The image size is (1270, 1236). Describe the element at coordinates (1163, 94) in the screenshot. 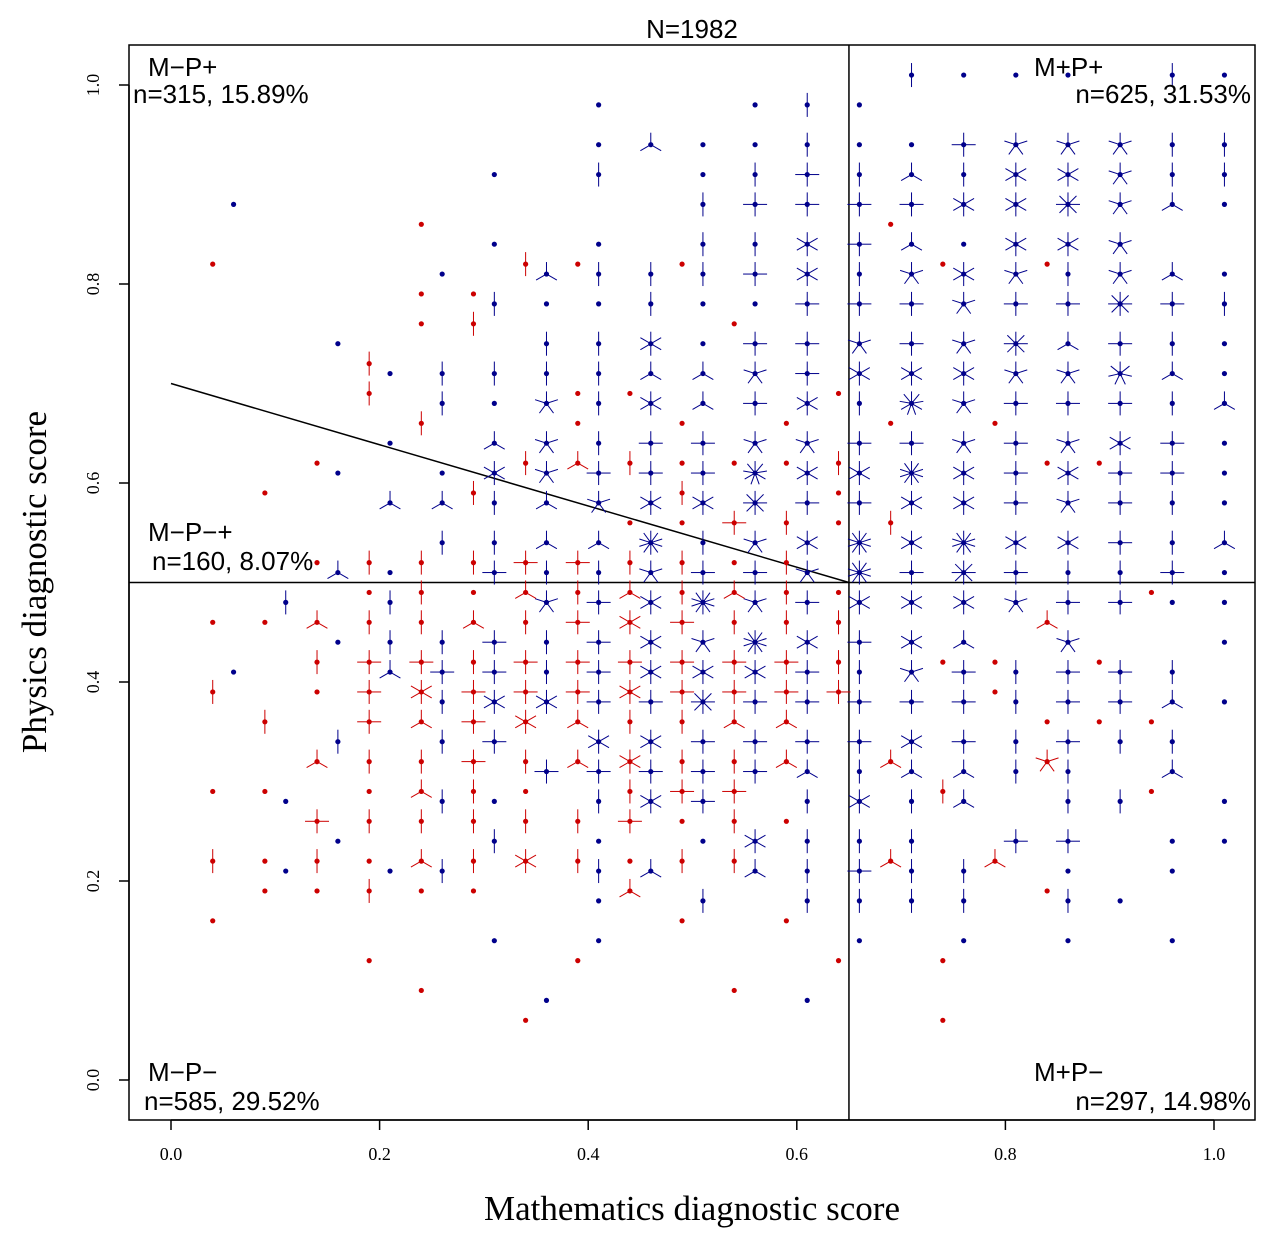

I see `quadrant-stat: n=625, 31.53%` at that location.